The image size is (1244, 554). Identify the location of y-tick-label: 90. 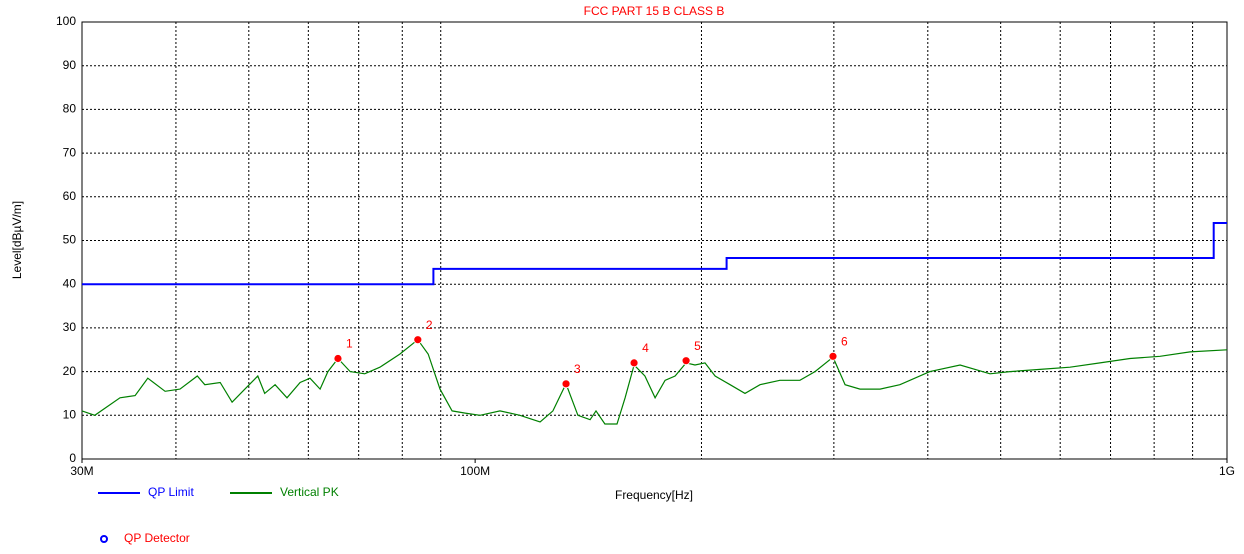
(70, 65).